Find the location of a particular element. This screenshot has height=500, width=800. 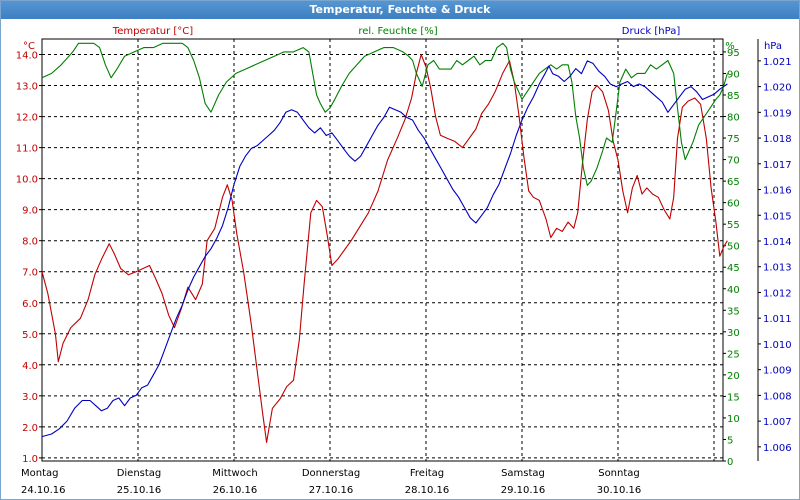

pressure-tick-label: 1.020 is located at coordinates (777, 88).